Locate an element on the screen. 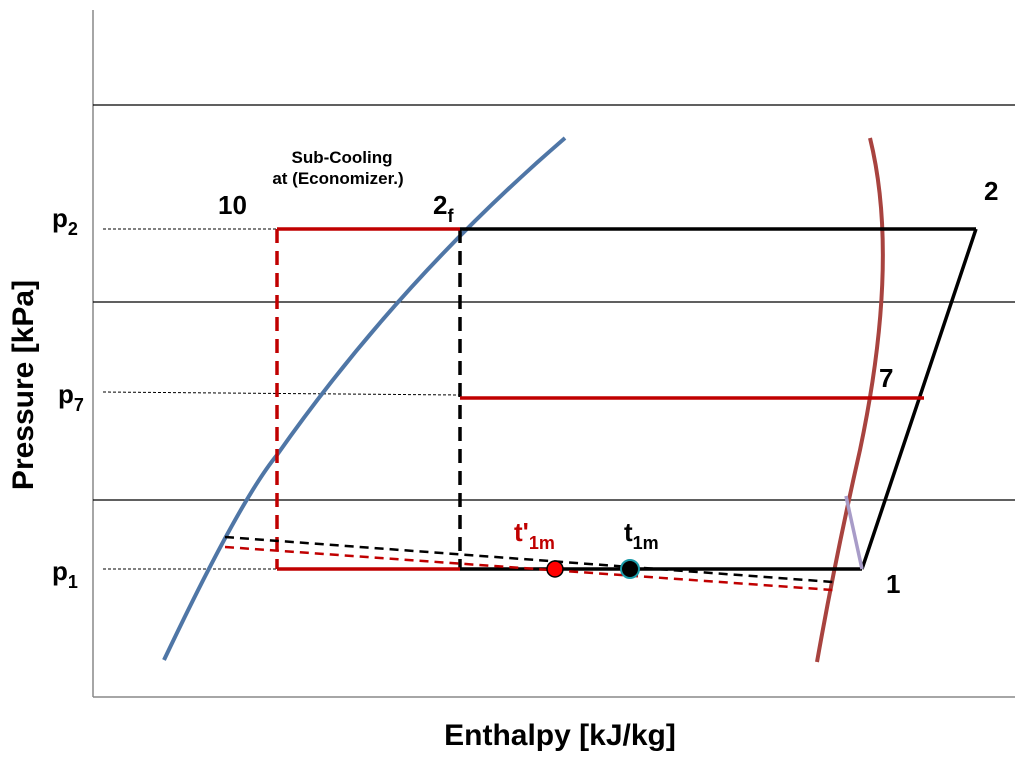  p7-reference-line is located at coordinates (281, 393).